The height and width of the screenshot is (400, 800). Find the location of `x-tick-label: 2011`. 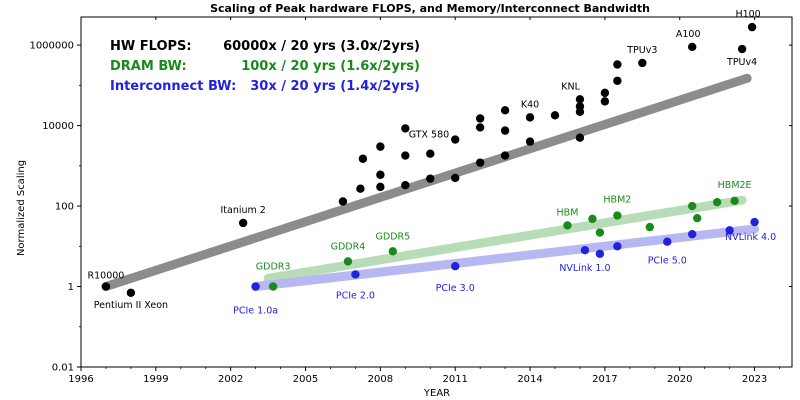

x-tick-label: 2011 is located at coordinates (454, 379).